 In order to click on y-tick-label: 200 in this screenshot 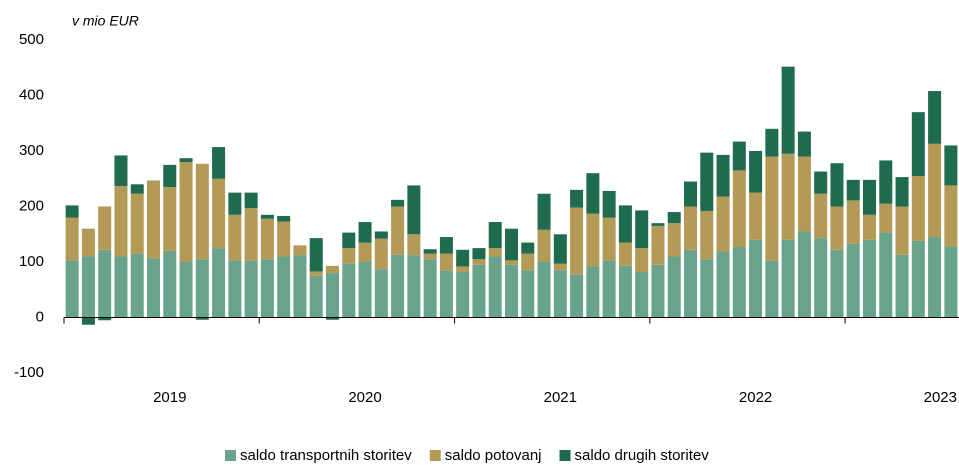, I will do `click(31, 205)`.